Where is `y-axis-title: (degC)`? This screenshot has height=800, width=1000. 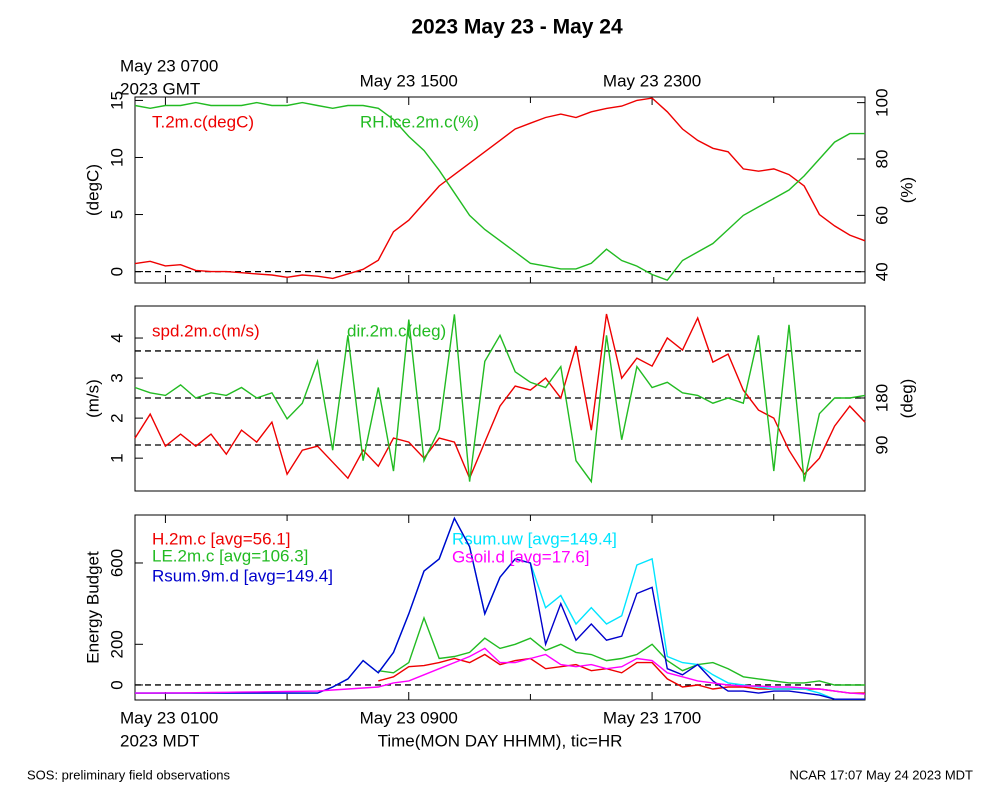 y-axis-title: (degC) is located at coordinates (92, 190).